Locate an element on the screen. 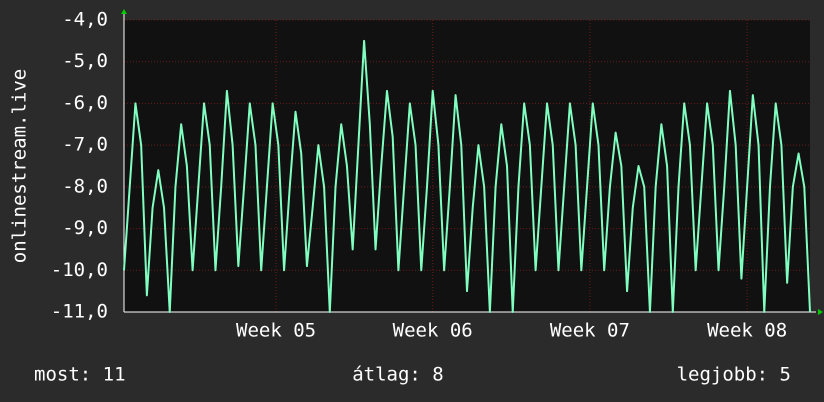 The width and height of the screenshot is (824, 402). footer-stat: legjobb: 5 is located at coordinates (734, 375).